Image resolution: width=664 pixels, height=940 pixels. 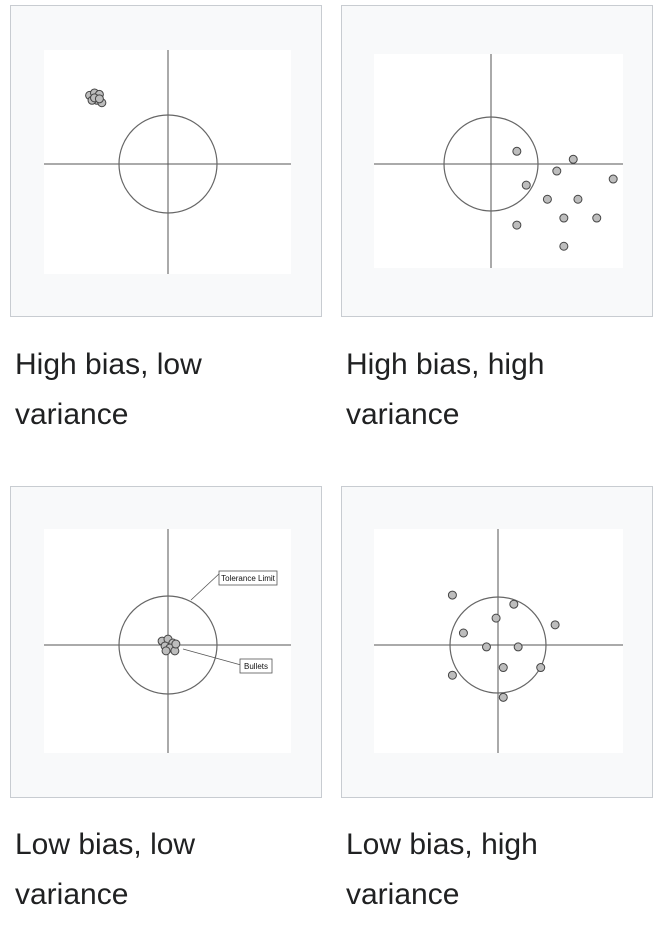 What do you see at coordinates (108, 389) in the screenshot?
I see `caption-high-bias-low-variance: High bias, low variance` at bounding box center [108, 389].